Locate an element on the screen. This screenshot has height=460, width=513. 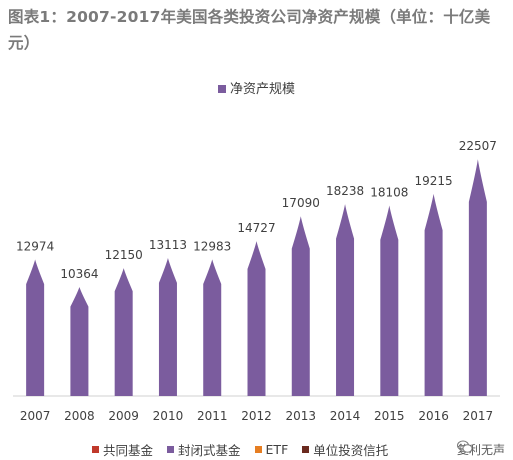
bottom-legend-item: 单位投资信托 is located at coordinates (345, 449).